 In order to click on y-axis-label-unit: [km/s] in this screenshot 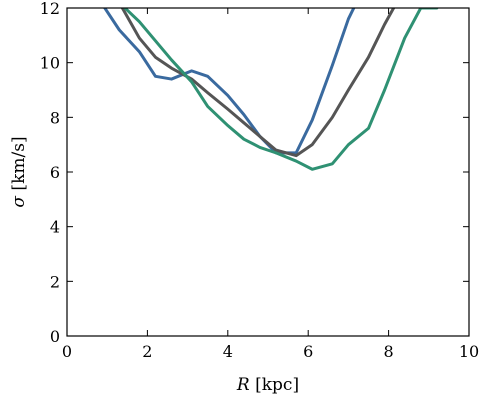, I will do `click(19, 163)`.